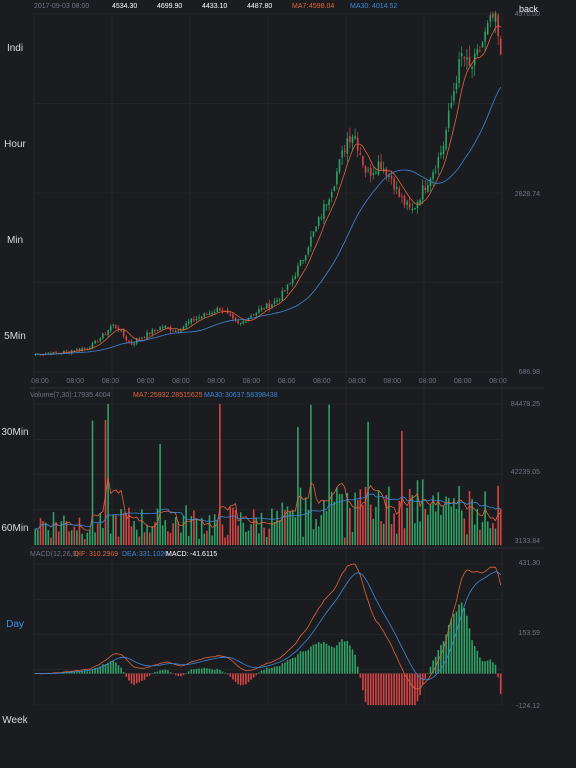  What do you see at coordinates (15, 240) in the screenshot?
I see `sidebar-item-min: Min` at bounding box center [15, 240].